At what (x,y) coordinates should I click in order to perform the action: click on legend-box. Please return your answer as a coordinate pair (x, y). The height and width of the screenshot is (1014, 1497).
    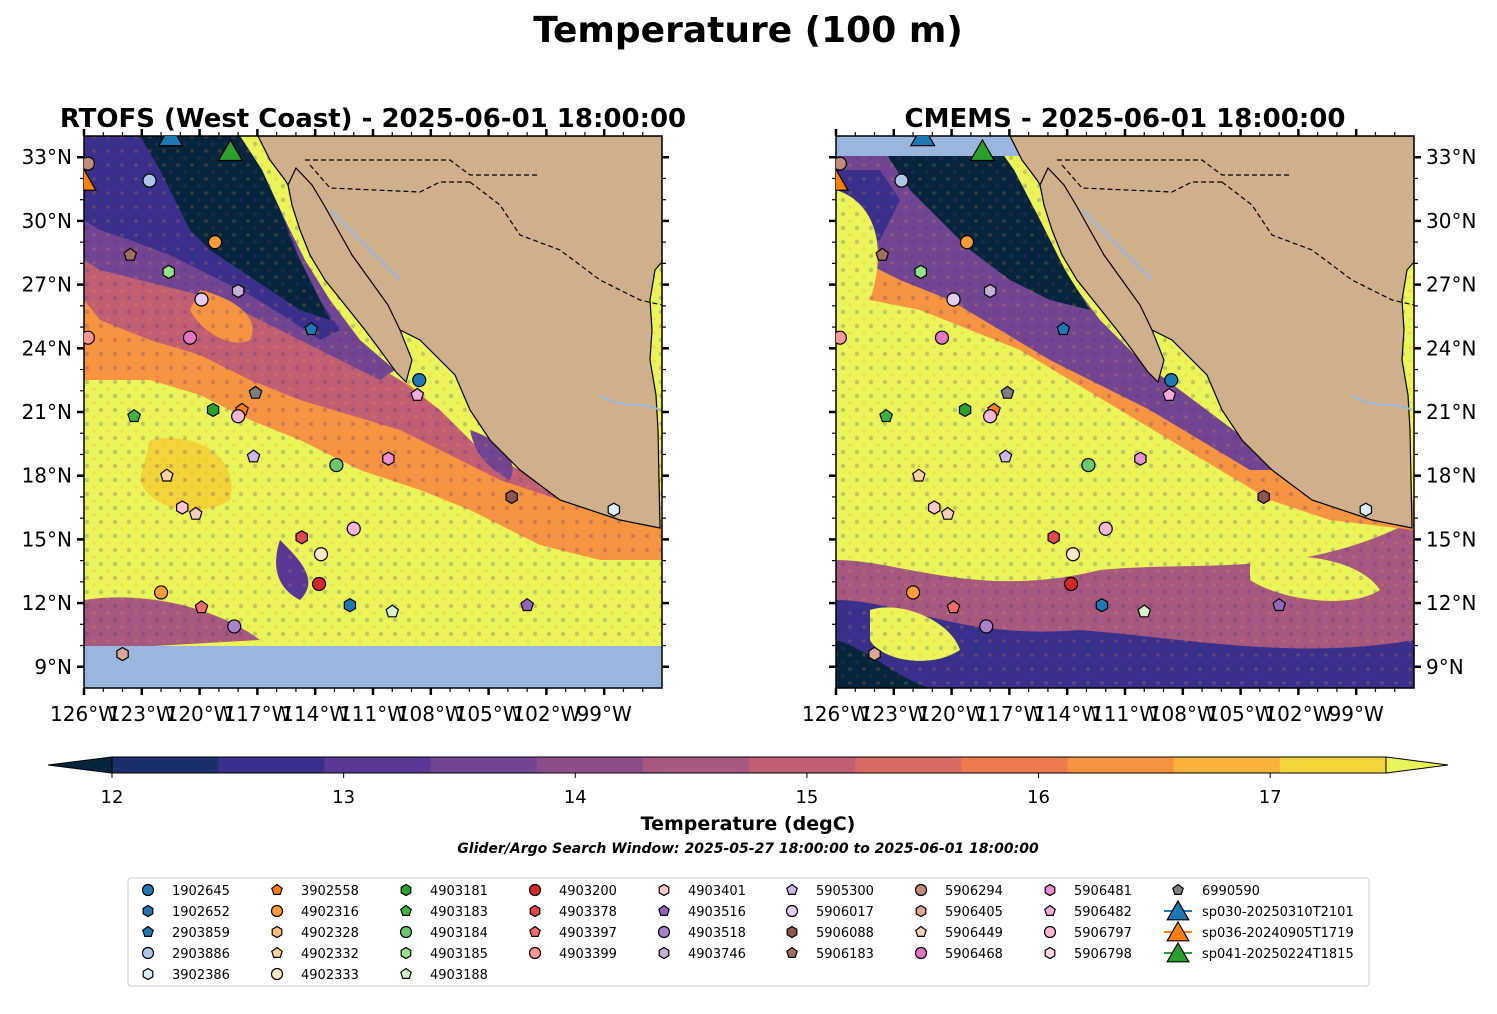
    Looking at the image, I should click on (748, 932).